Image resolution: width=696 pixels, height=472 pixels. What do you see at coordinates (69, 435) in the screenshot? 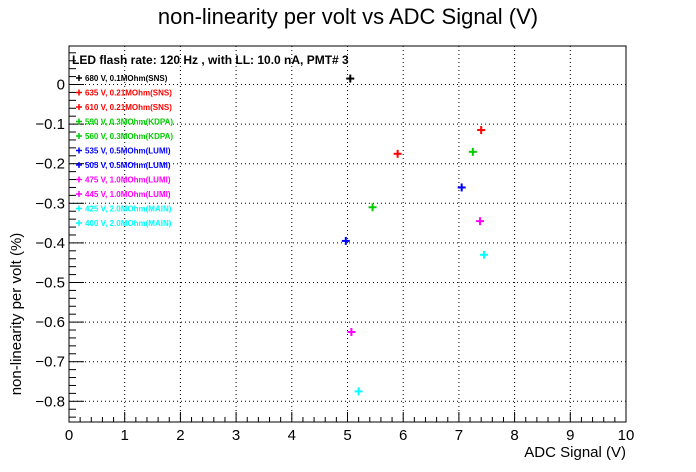
I see `x-tick-label: 0` at bounding box center [69, 435].